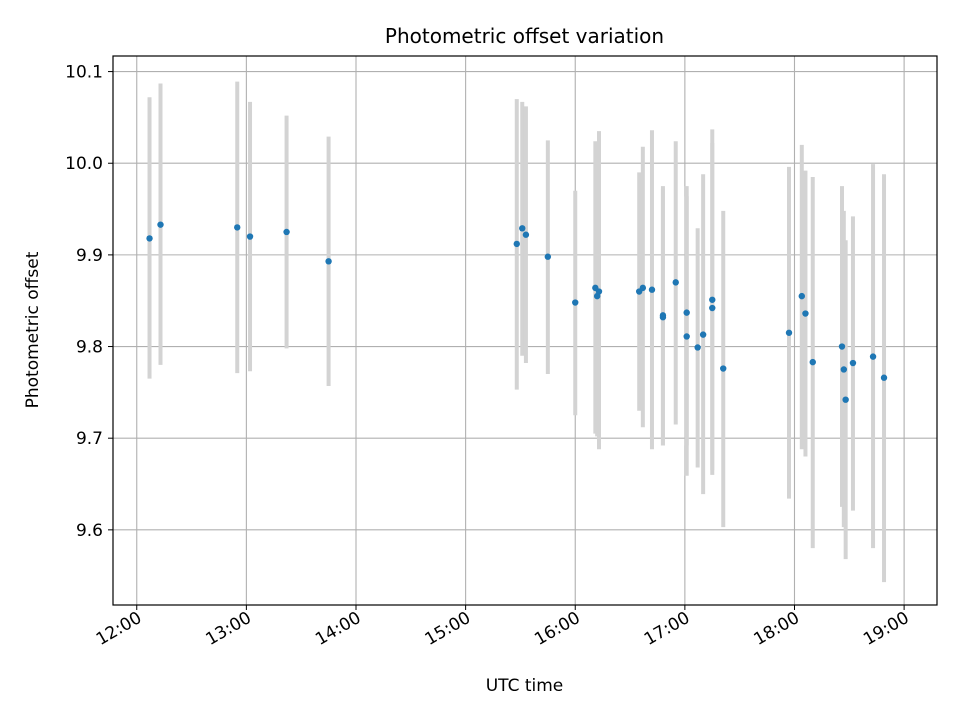 This screenshot has width=960, height=720. Describe the element at coordinates (84, 73) in the screenshot. I see `y-tick-label: 10.1` at that location.